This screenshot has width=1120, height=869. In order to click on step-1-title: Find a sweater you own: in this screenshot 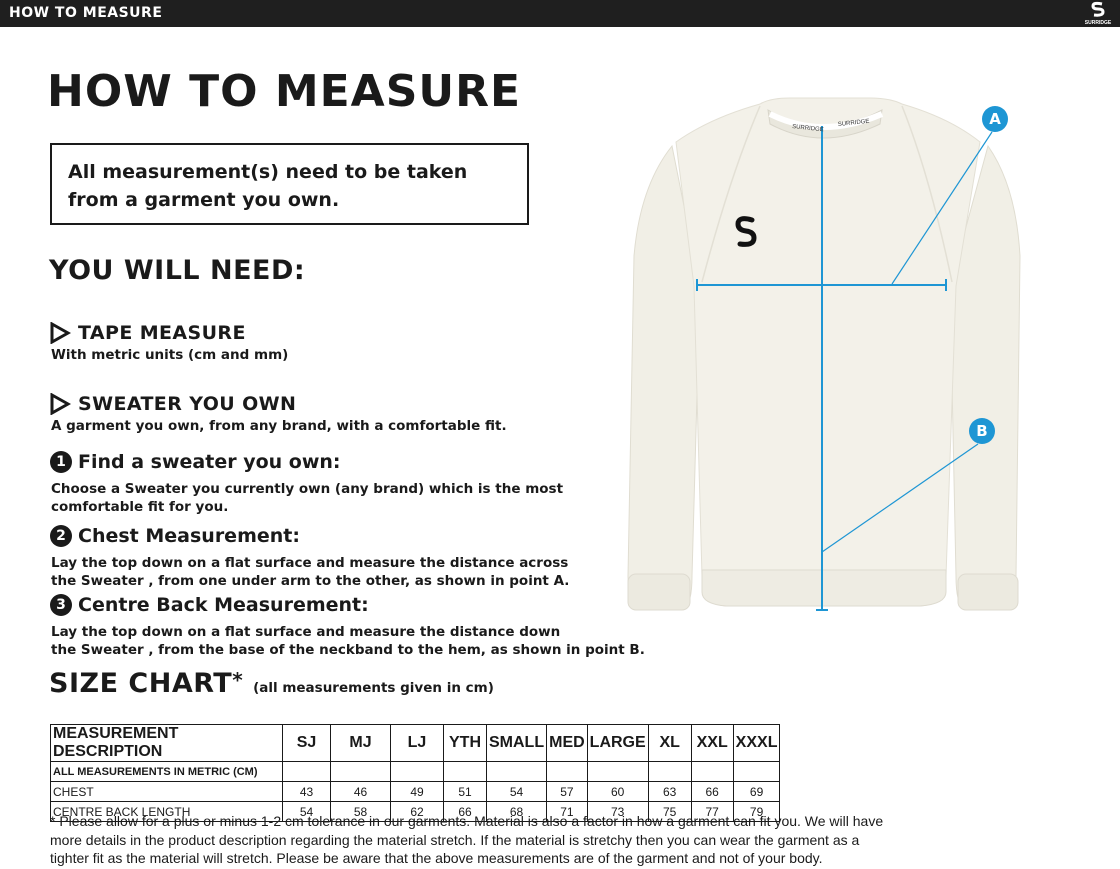, I will do `click(209, 462)`.